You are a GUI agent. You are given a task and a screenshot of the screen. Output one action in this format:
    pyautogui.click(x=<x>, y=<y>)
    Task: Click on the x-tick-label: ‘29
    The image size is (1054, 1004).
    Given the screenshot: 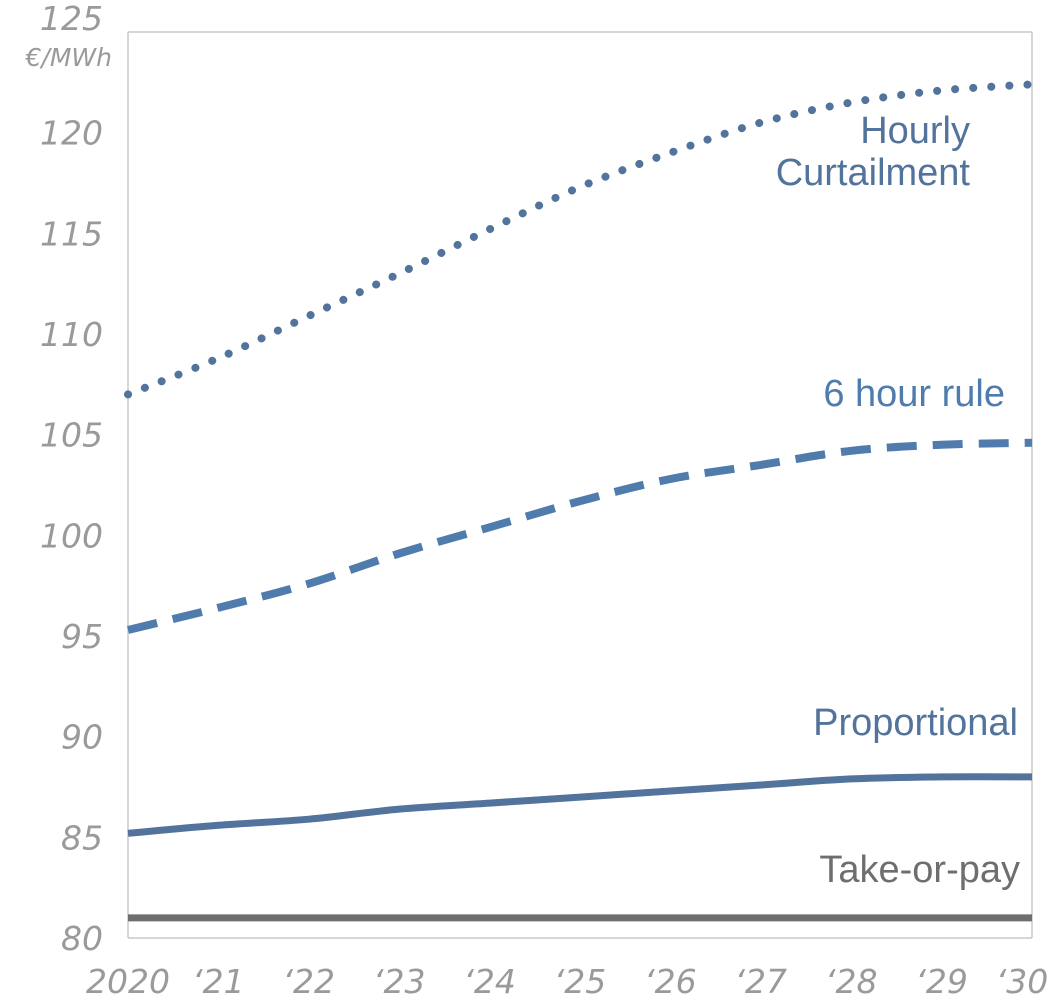 What is the action you would take?
    pyautogui.click(x=941, y=981)
    